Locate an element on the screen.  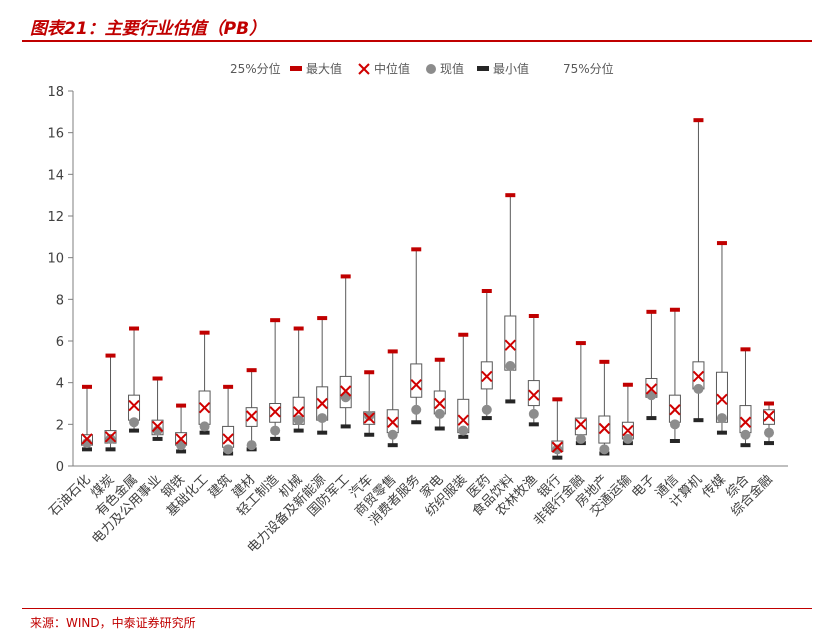
y-tick-label: 10 is located at coordinates (55, 259).